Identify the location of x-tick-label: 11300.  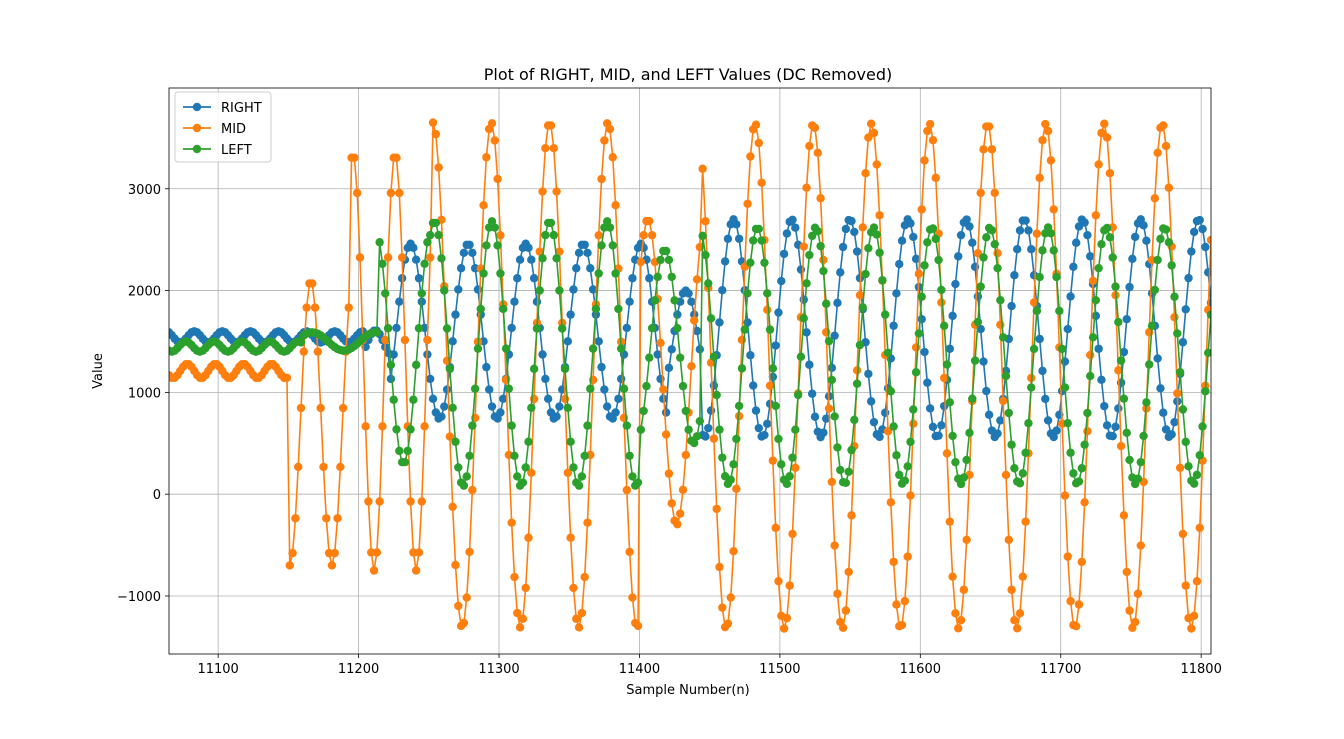
(498, 669).